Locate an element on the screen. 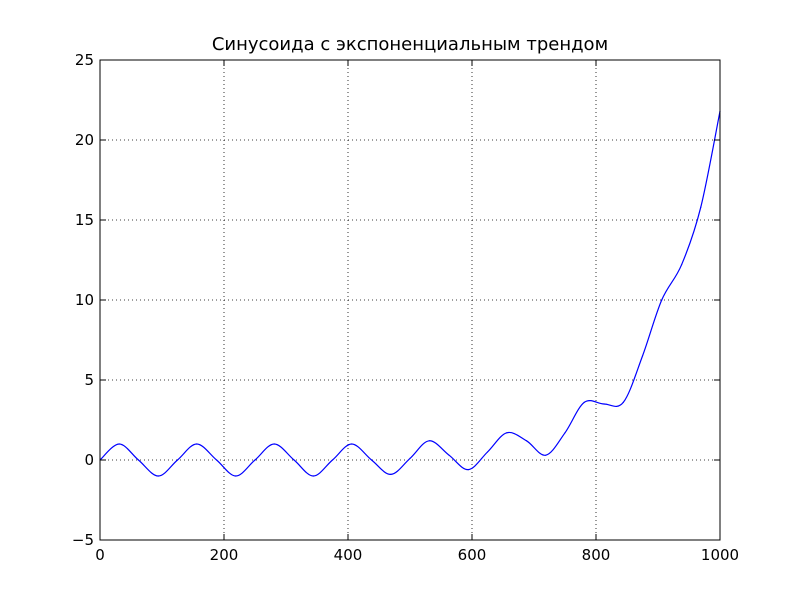 The width and height of the screenshot is (800, 600). x-tick-label: 200 is located at coordinates (224, 555).